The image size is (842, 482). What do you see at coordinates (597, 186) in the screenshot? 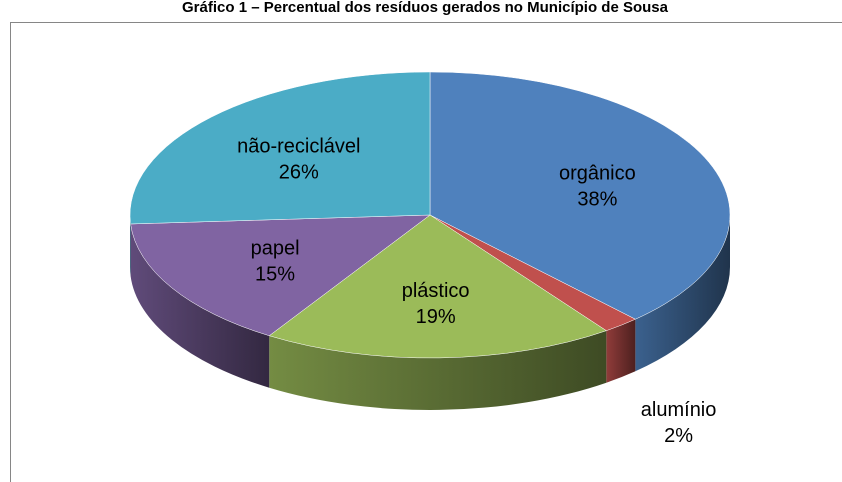
I see `slice-label: orgânico 38%` at bounding box center [597, 186].